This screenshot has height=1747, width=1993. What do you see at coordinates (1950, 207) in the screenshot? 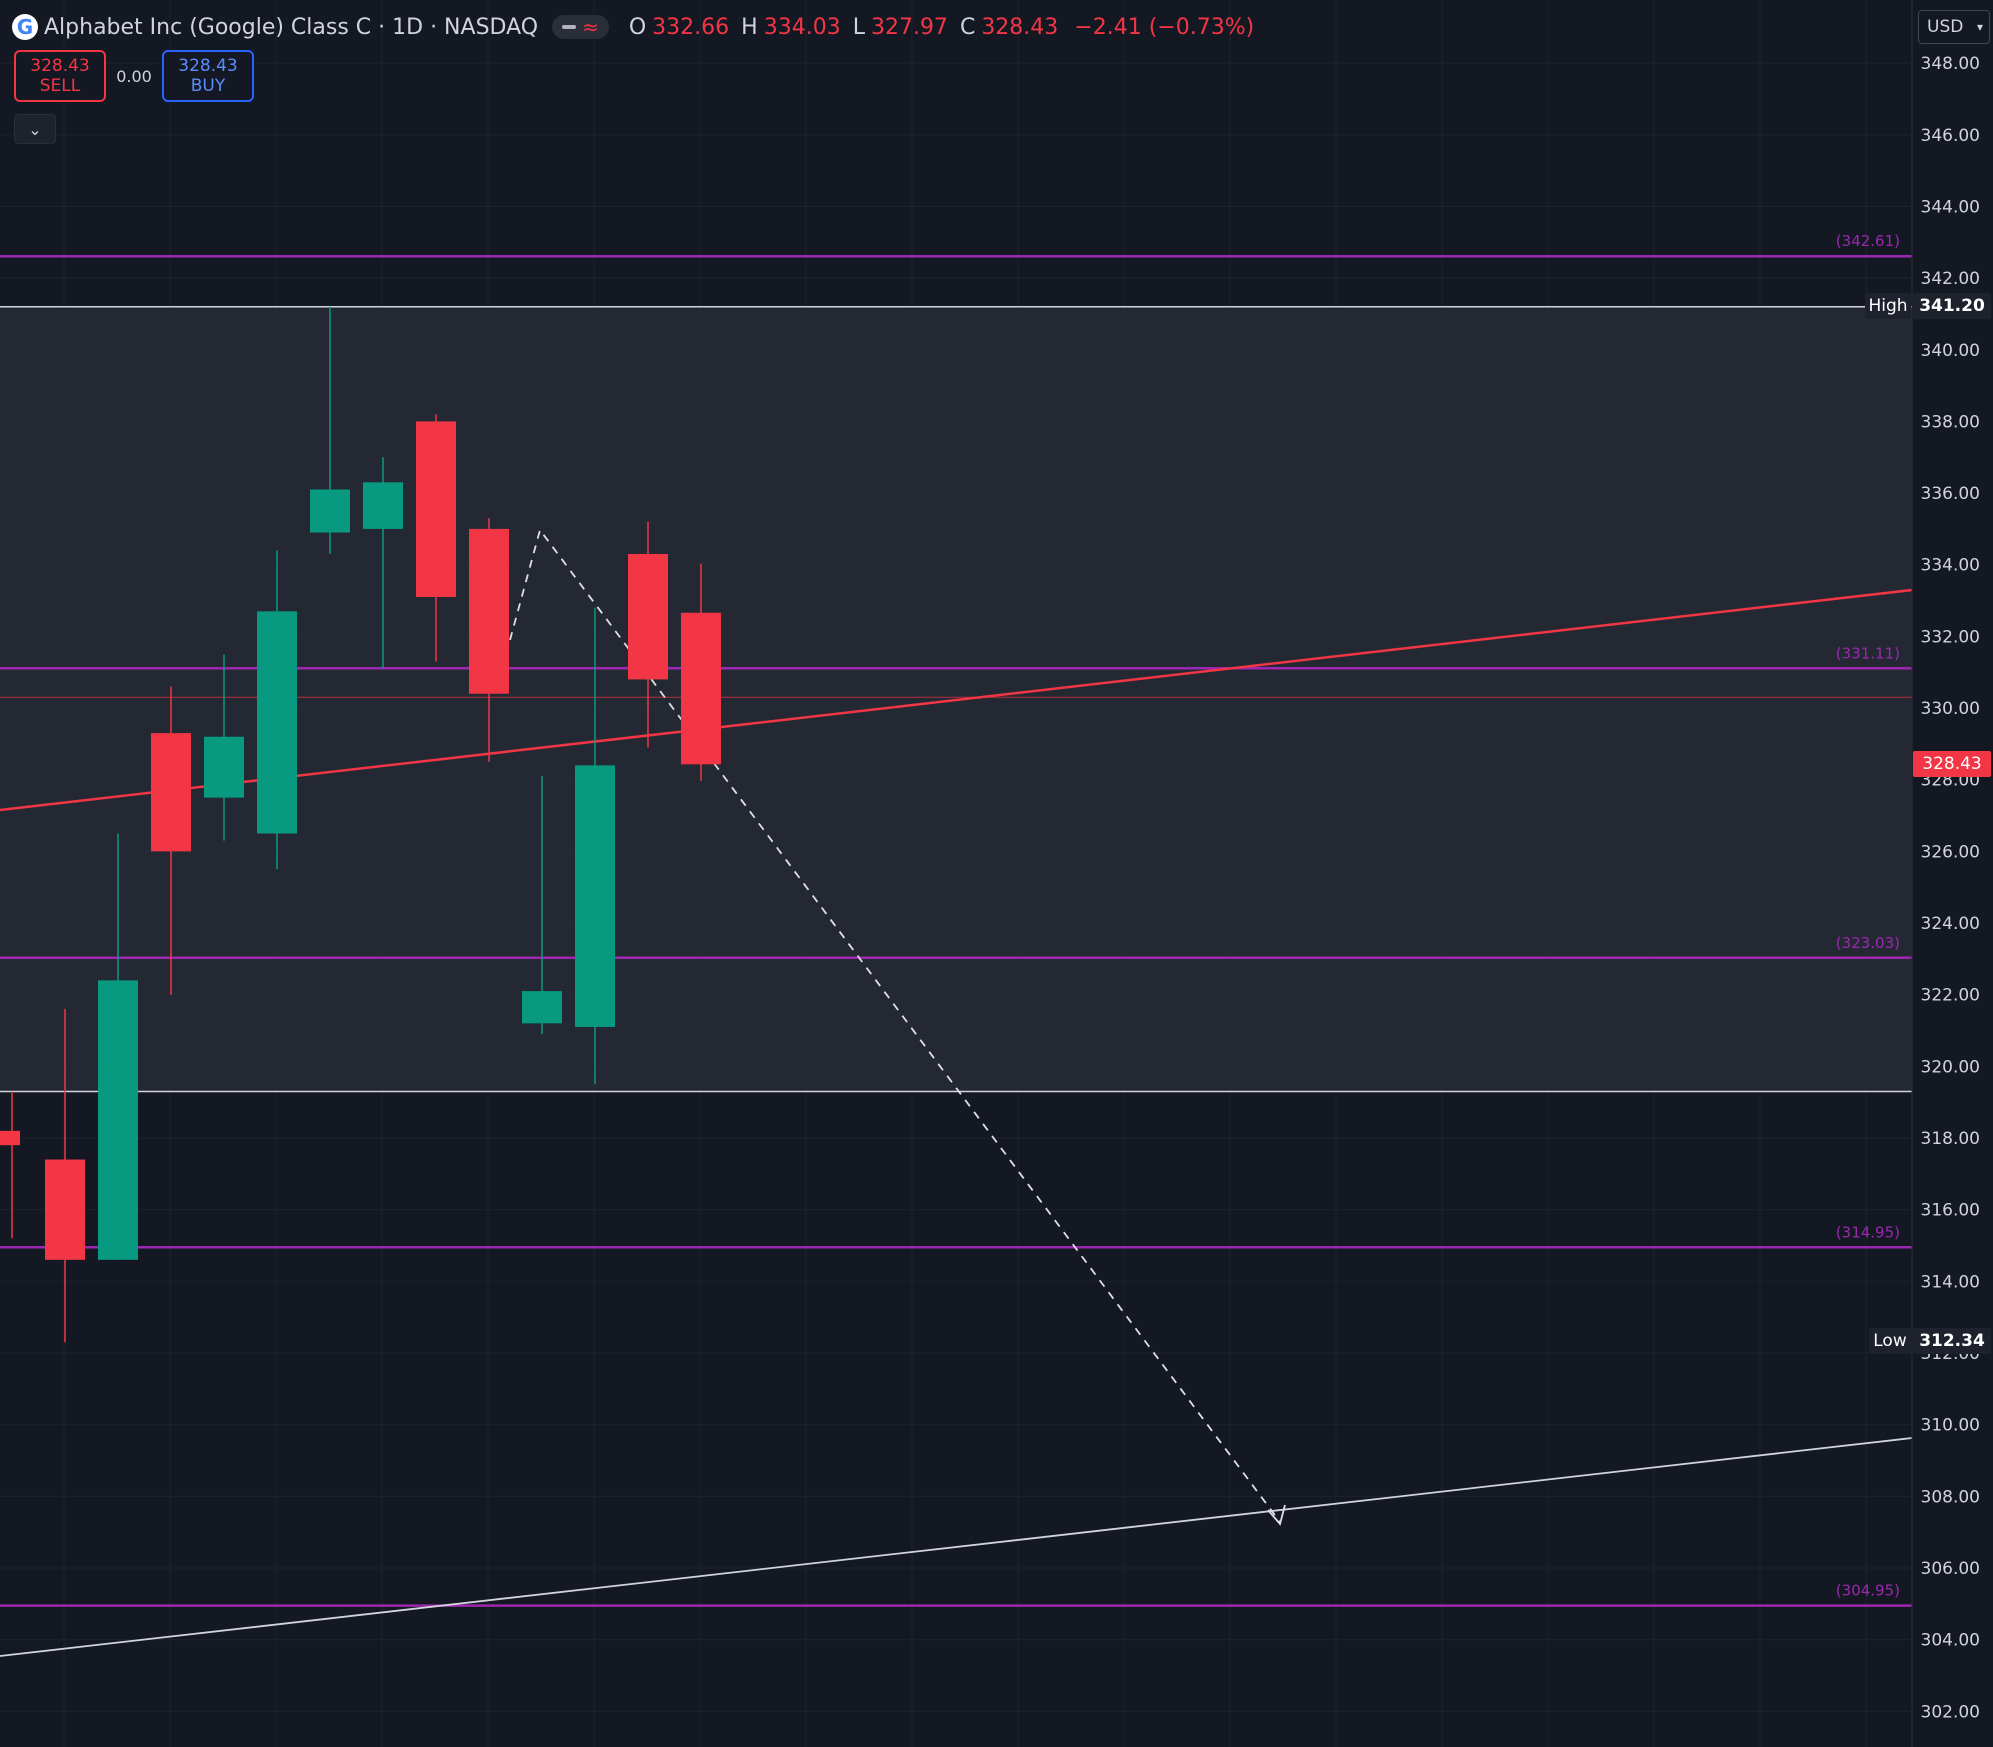
I see `price-tick-label: 344.00` at bounding box center [1950, 207].